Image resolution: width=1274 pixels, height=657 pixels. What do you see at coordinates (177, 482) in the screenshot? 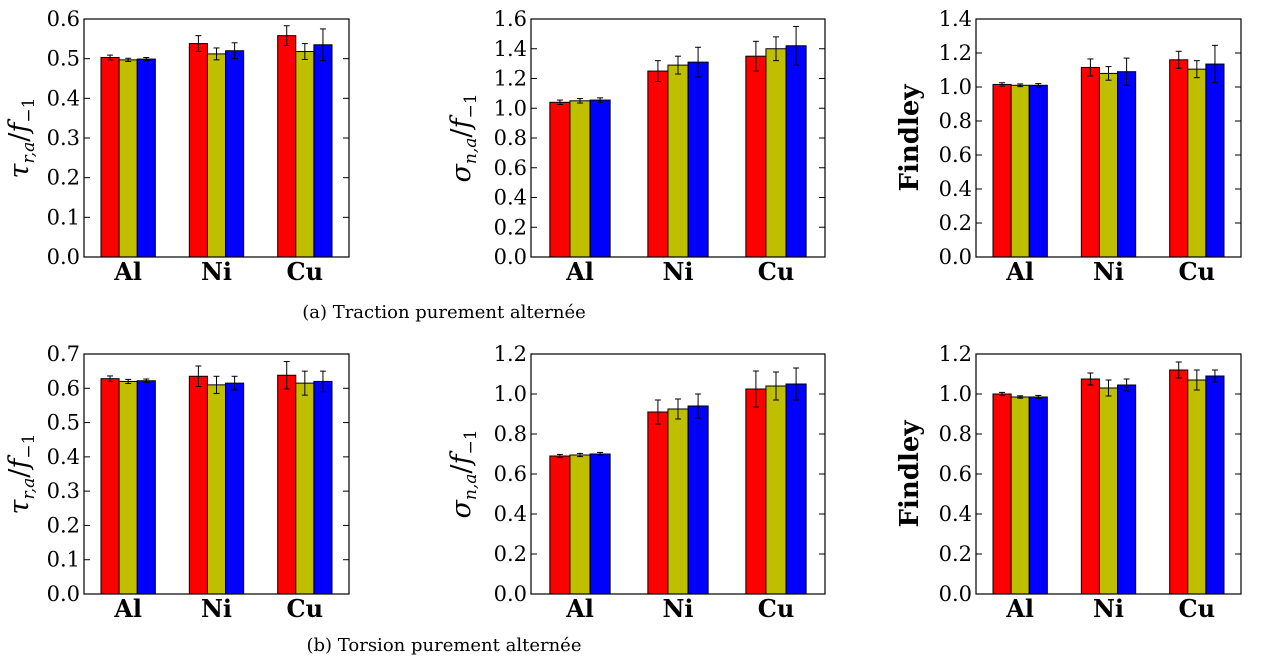
I see `chart-panel-4: 0.0 0.1 0.2 0.3 0.4 0.5 0.6 0.7 Al Ni Cu τr,a/f−1` at bounding box center [177, 482].